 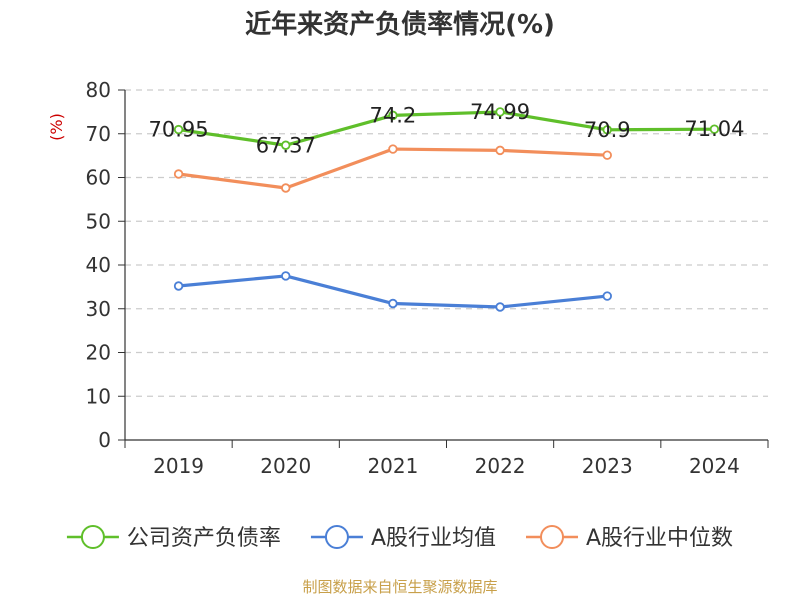 What do you see at coordinates (393, 168) in the screenshot?
I see `series-line-industry_median` at bounding box center [393, 168].